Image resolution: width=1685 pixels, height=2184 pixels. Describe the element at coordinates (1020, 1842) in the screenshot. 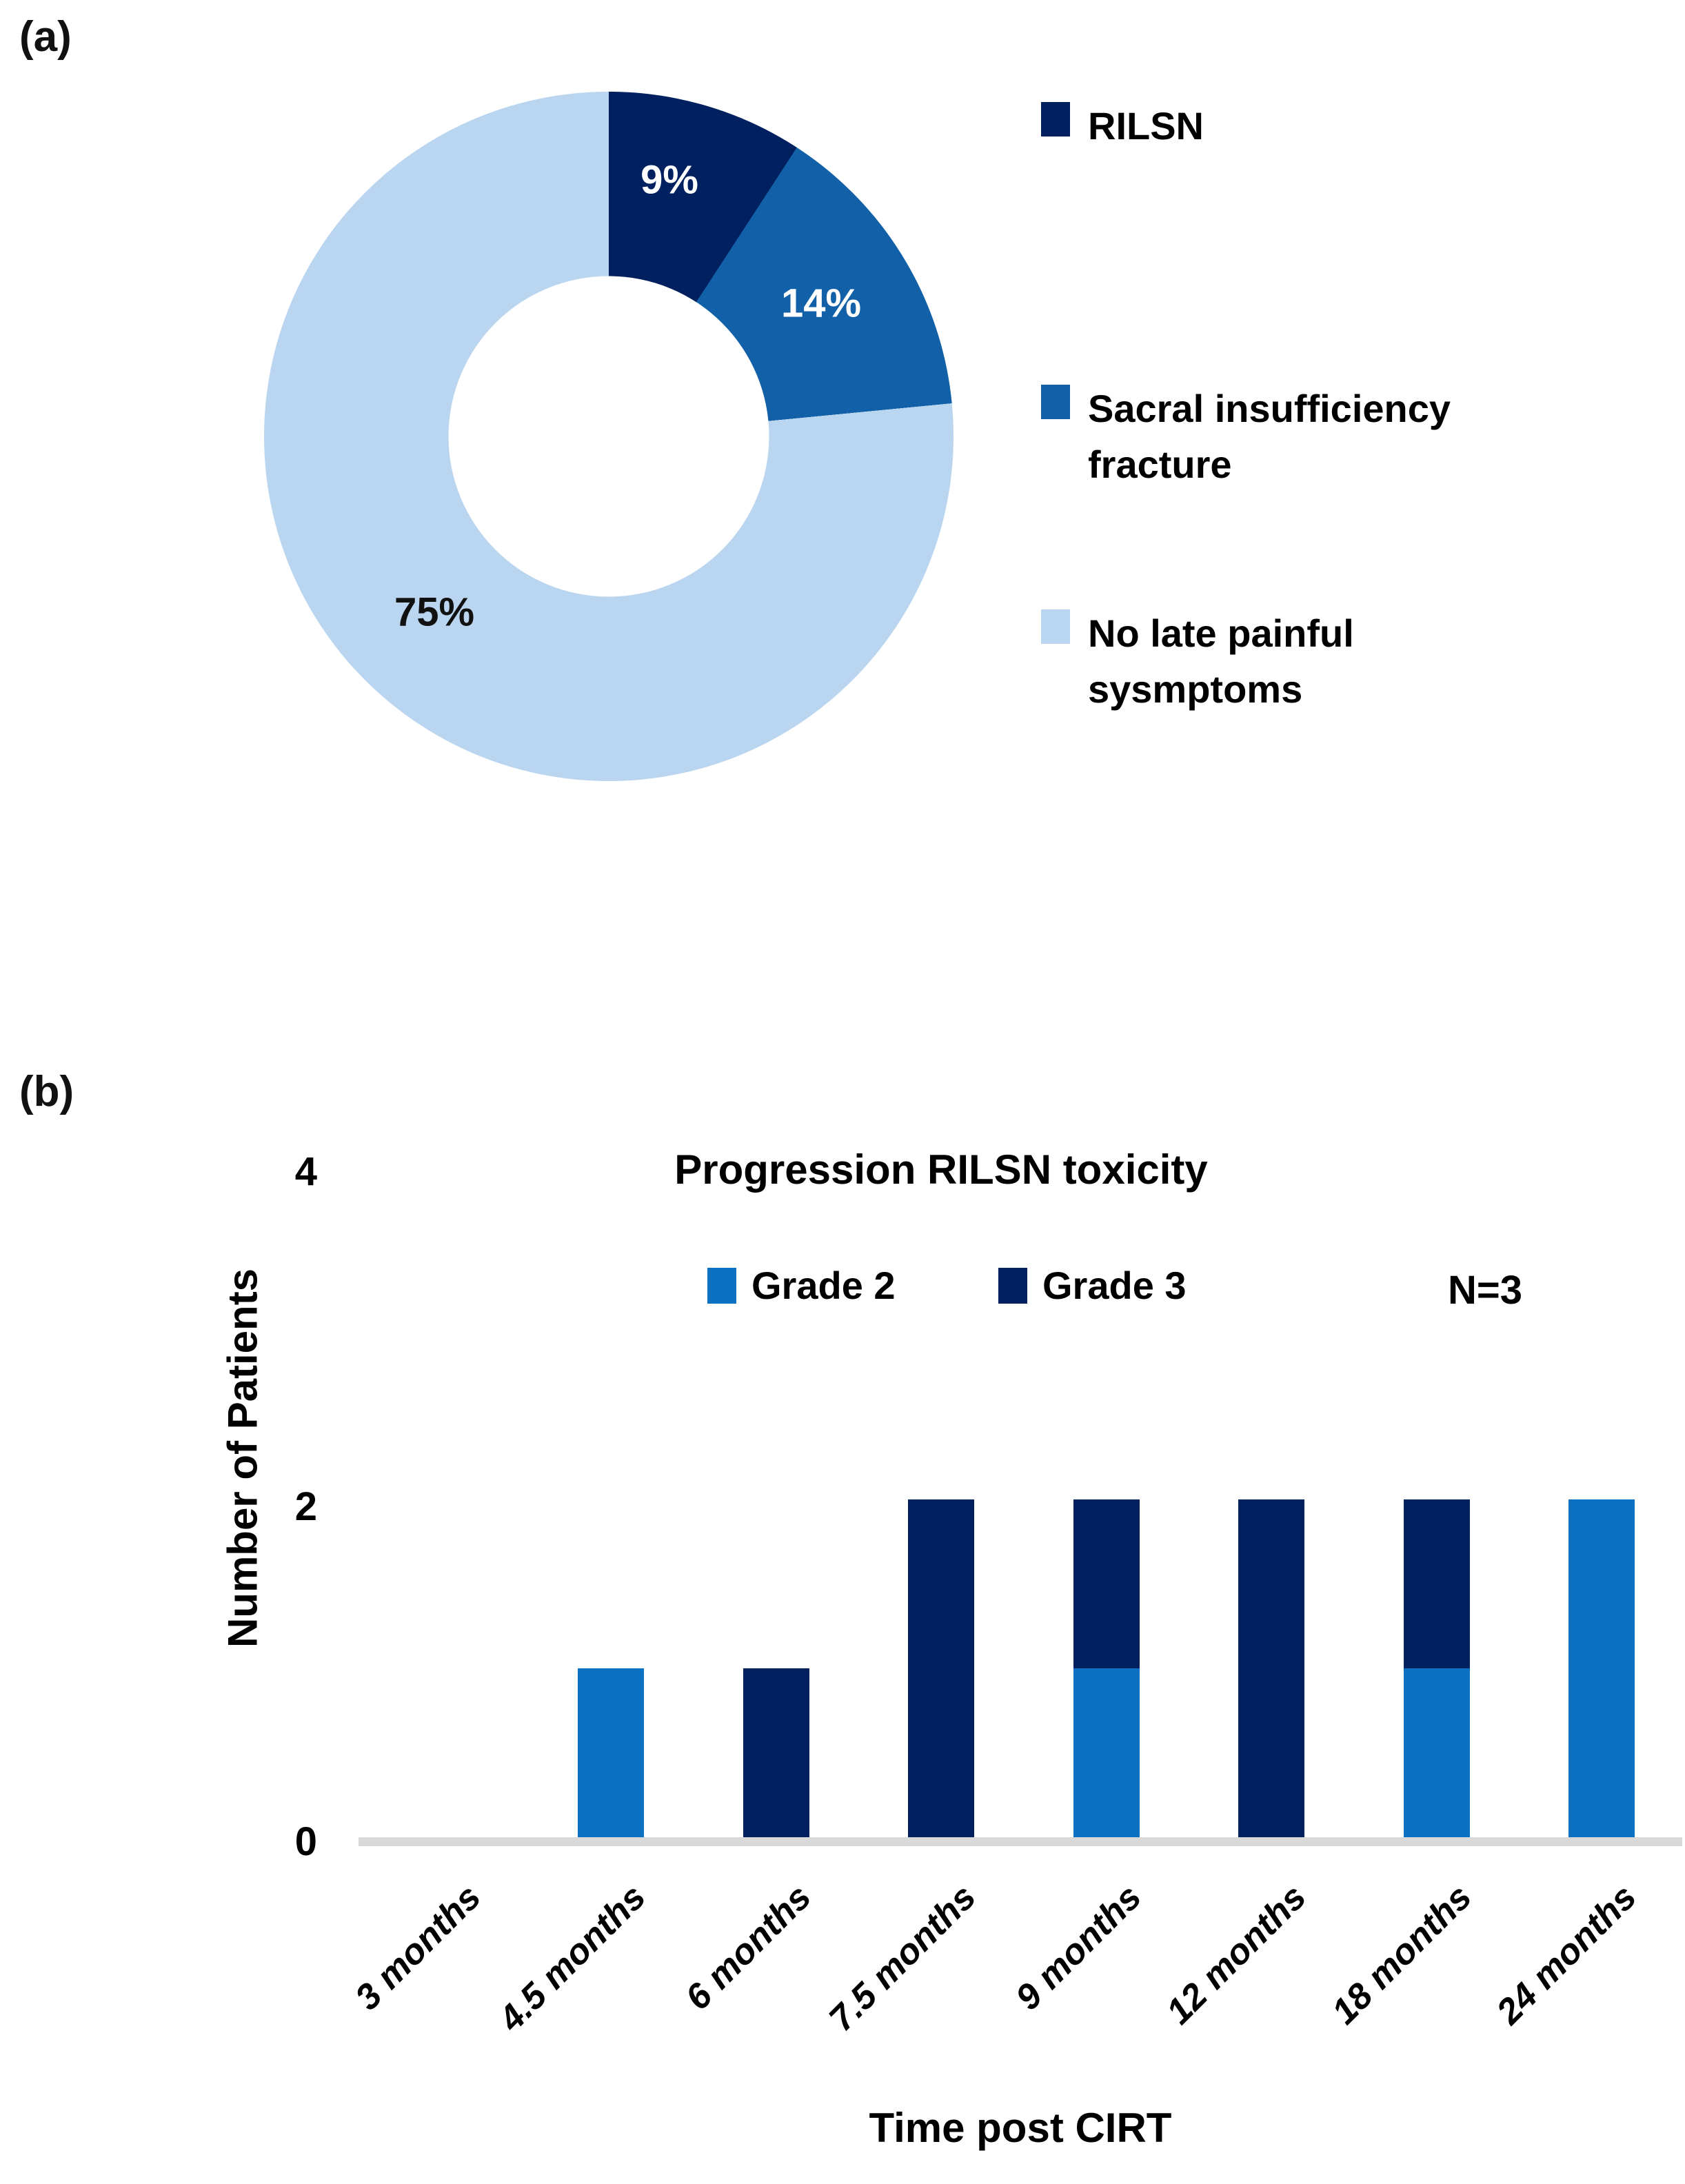

I see `x-axis-line` at that location.